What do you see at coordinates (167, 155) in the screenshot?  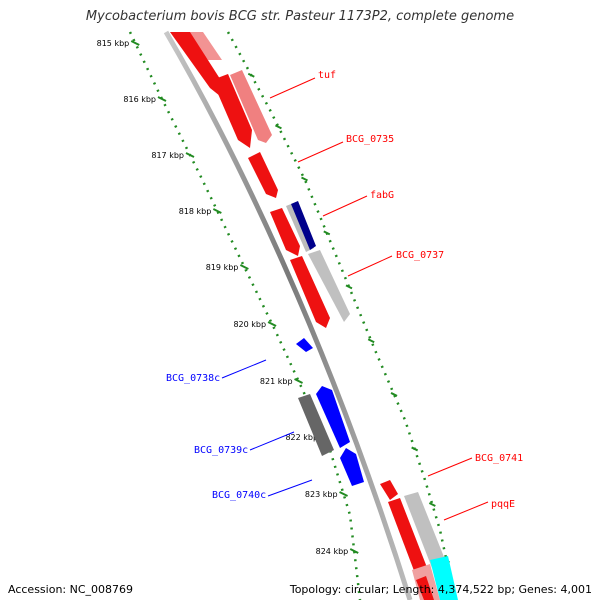 I see `scale-tick-label: 817 kbp` at bounding box center [167, 155].